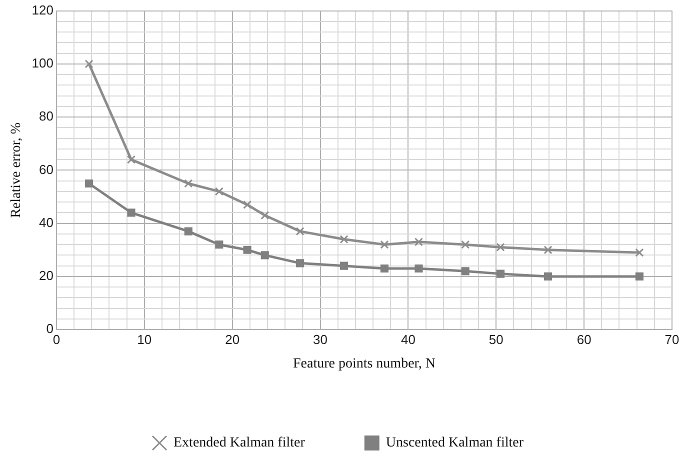 This screenshot has height=464, width=684. I want to click on x-tick-label: 50, so click(496, 339).